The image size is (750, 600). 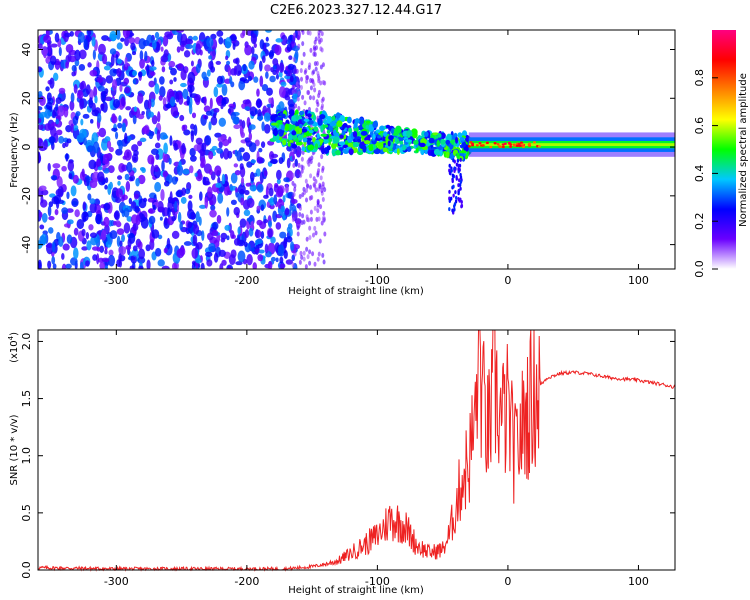 I want to click on snr-x-axis-label: Height of straight line (km), so click(x=356, y=590).